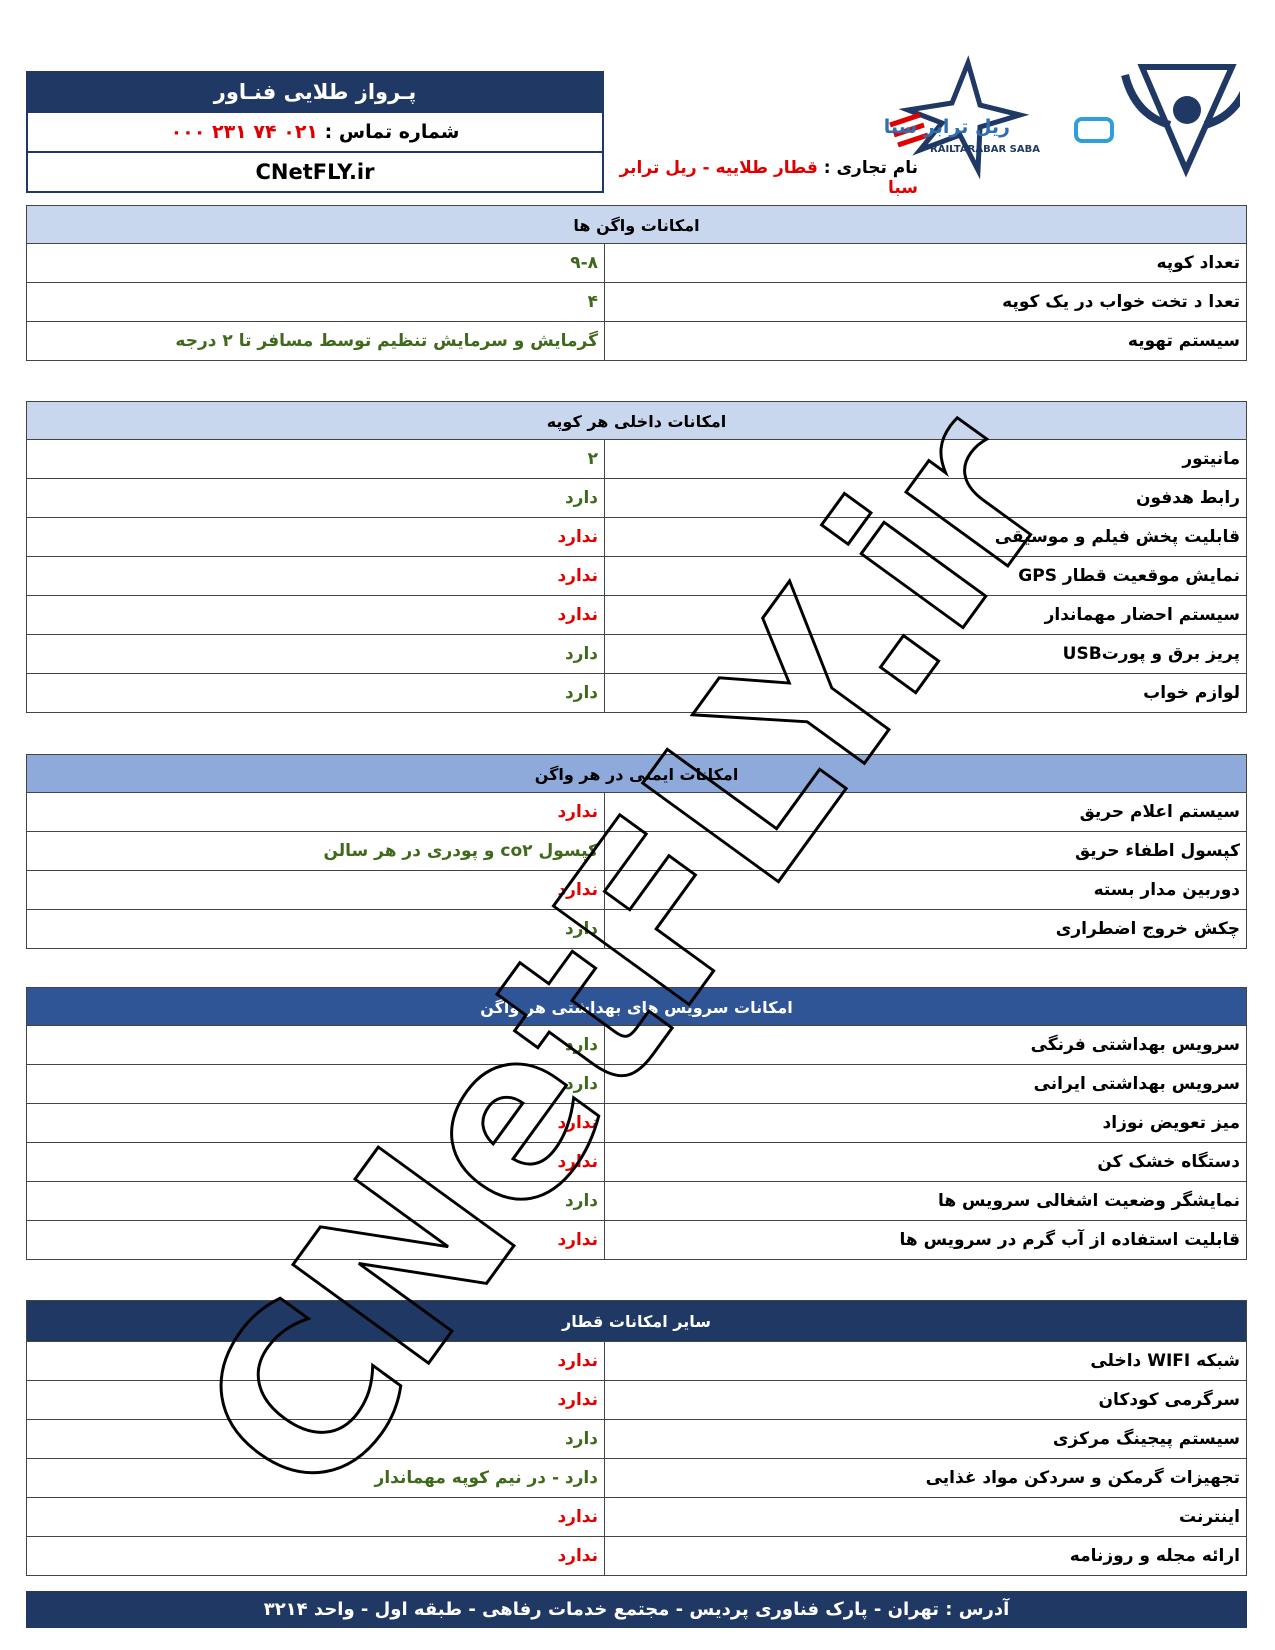 This screenshot has height=1650, width=1275. I want to click on table-row: سرویس بهداشتی ایرانی دارد, so click(636, 1084).